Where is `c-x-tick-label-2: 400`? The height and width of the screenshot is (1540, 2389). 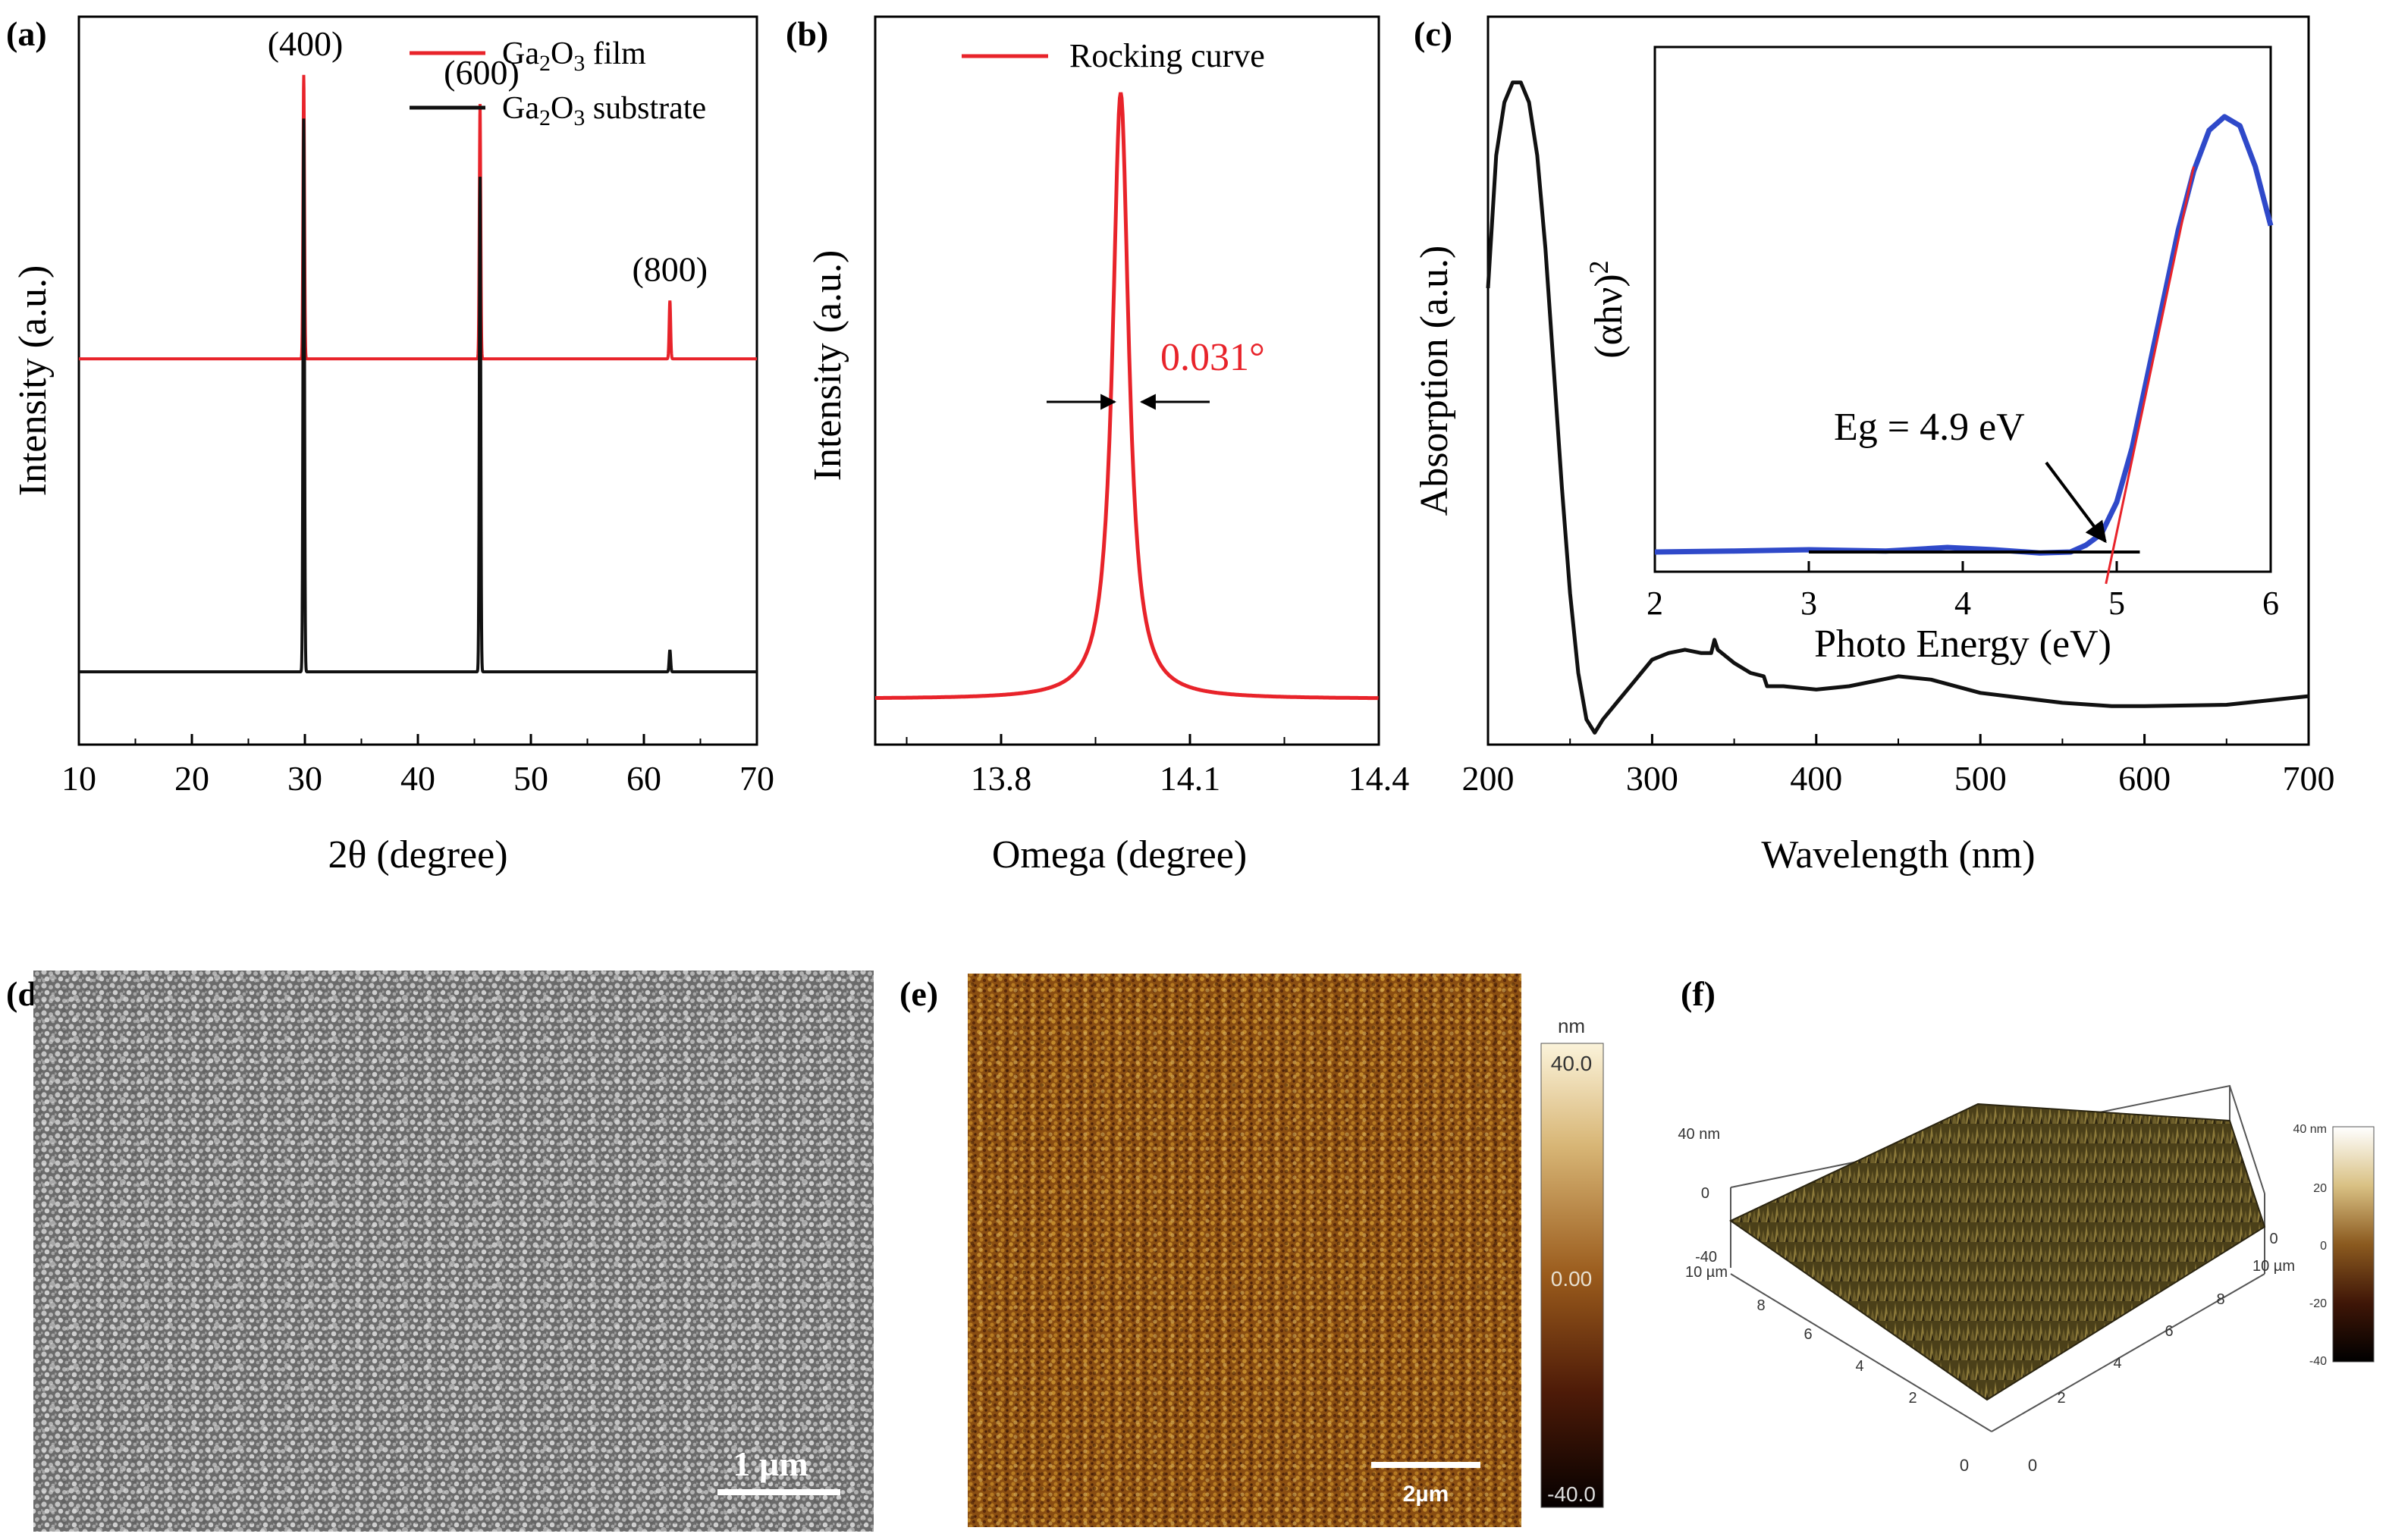 c-x-tick-label-2: 400 is located at coordinates (1816, 779).